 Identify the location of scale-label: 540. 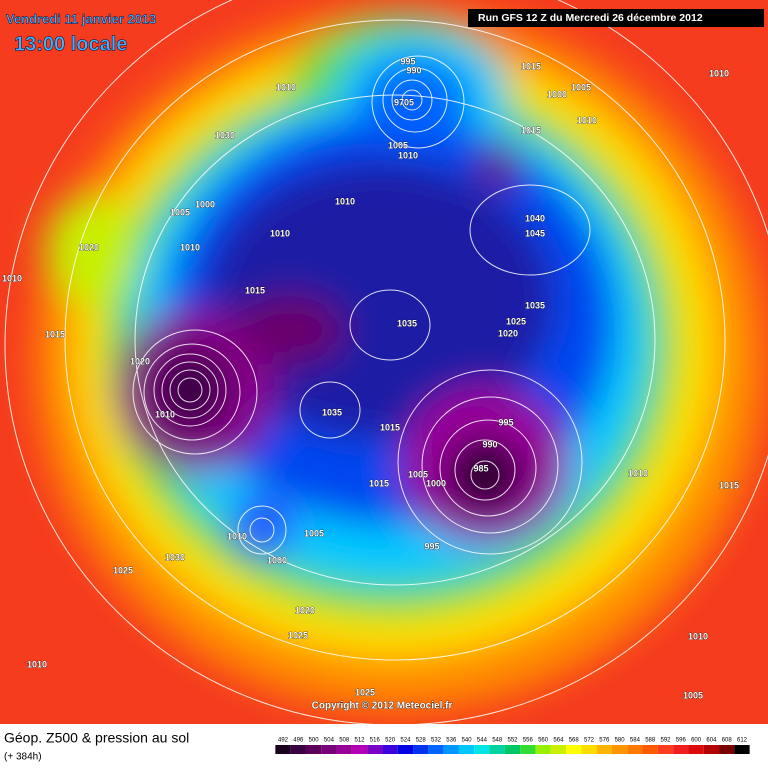
(467, 741).